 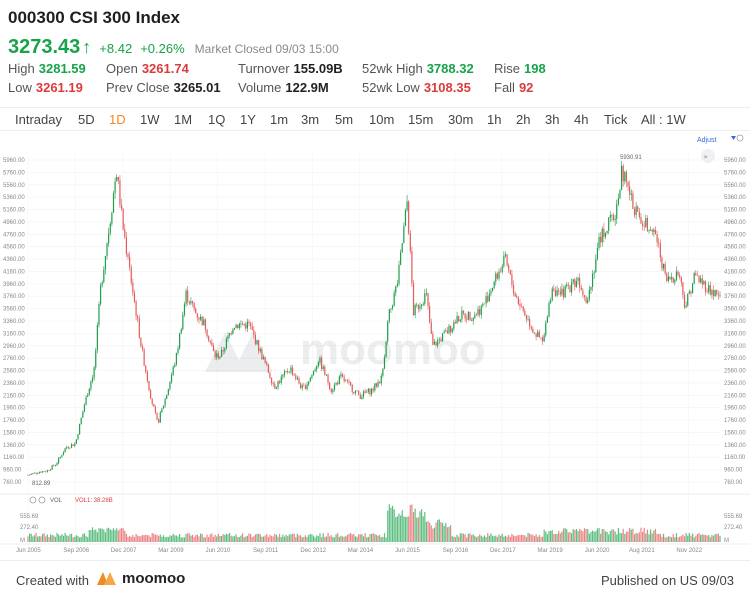 What do you see at coordinates (707, 140) in the screenshot?
I see `adjust-toggle: Adjust` at bounding box center [707, 140].